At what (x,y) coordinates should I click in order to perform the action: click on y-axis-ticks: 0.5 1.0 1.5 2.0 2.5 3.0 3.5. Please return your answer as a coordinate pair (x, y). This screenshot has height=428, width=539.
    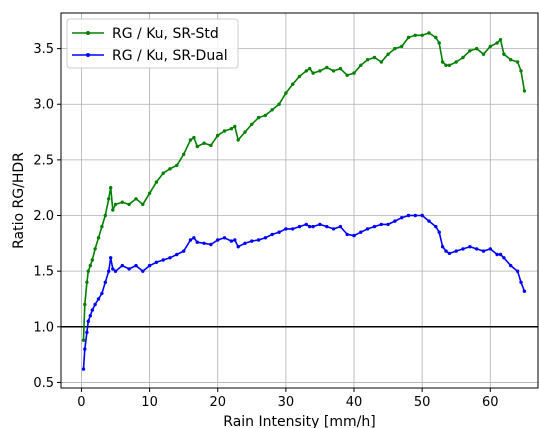
    Looking at the image, I should click on (47, 216).